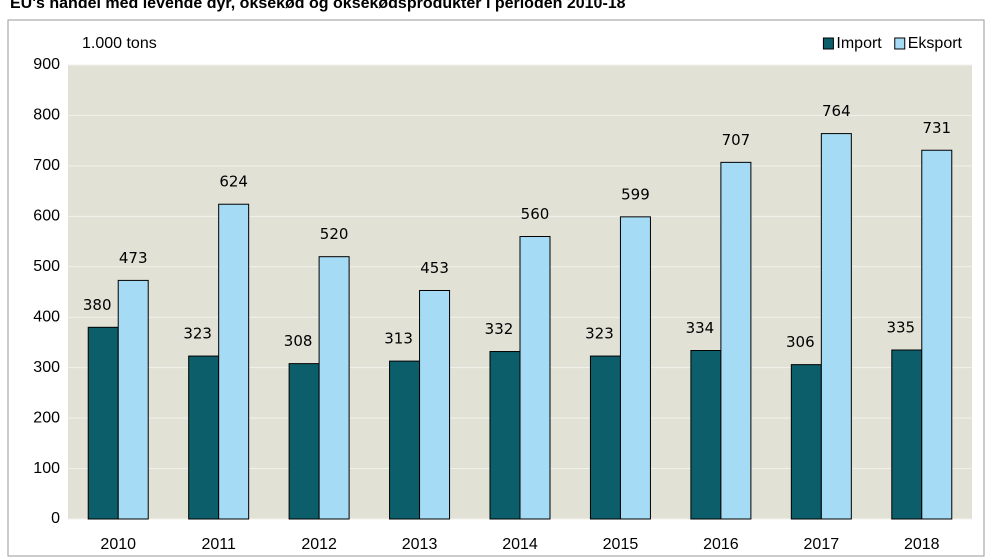  I want to click on x-tick-label: 2014, so click(520, 544).